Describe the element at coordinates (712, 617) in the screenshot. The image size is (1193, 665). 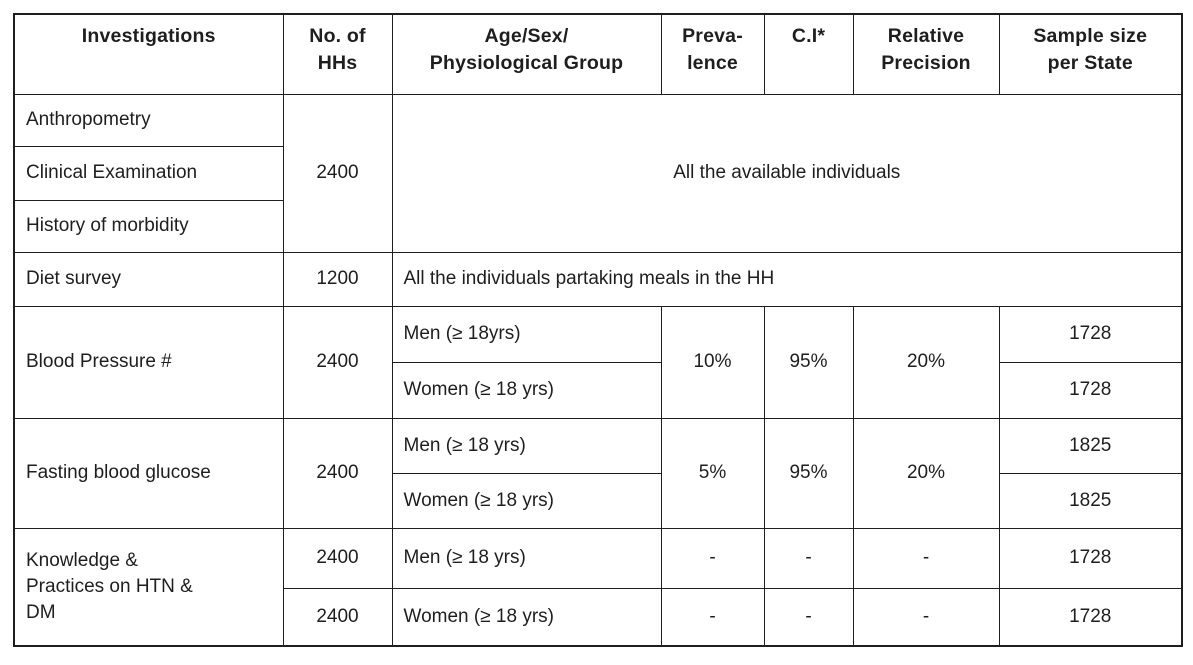
I see `prevalence-cell-knowledge-women: -` at that location.